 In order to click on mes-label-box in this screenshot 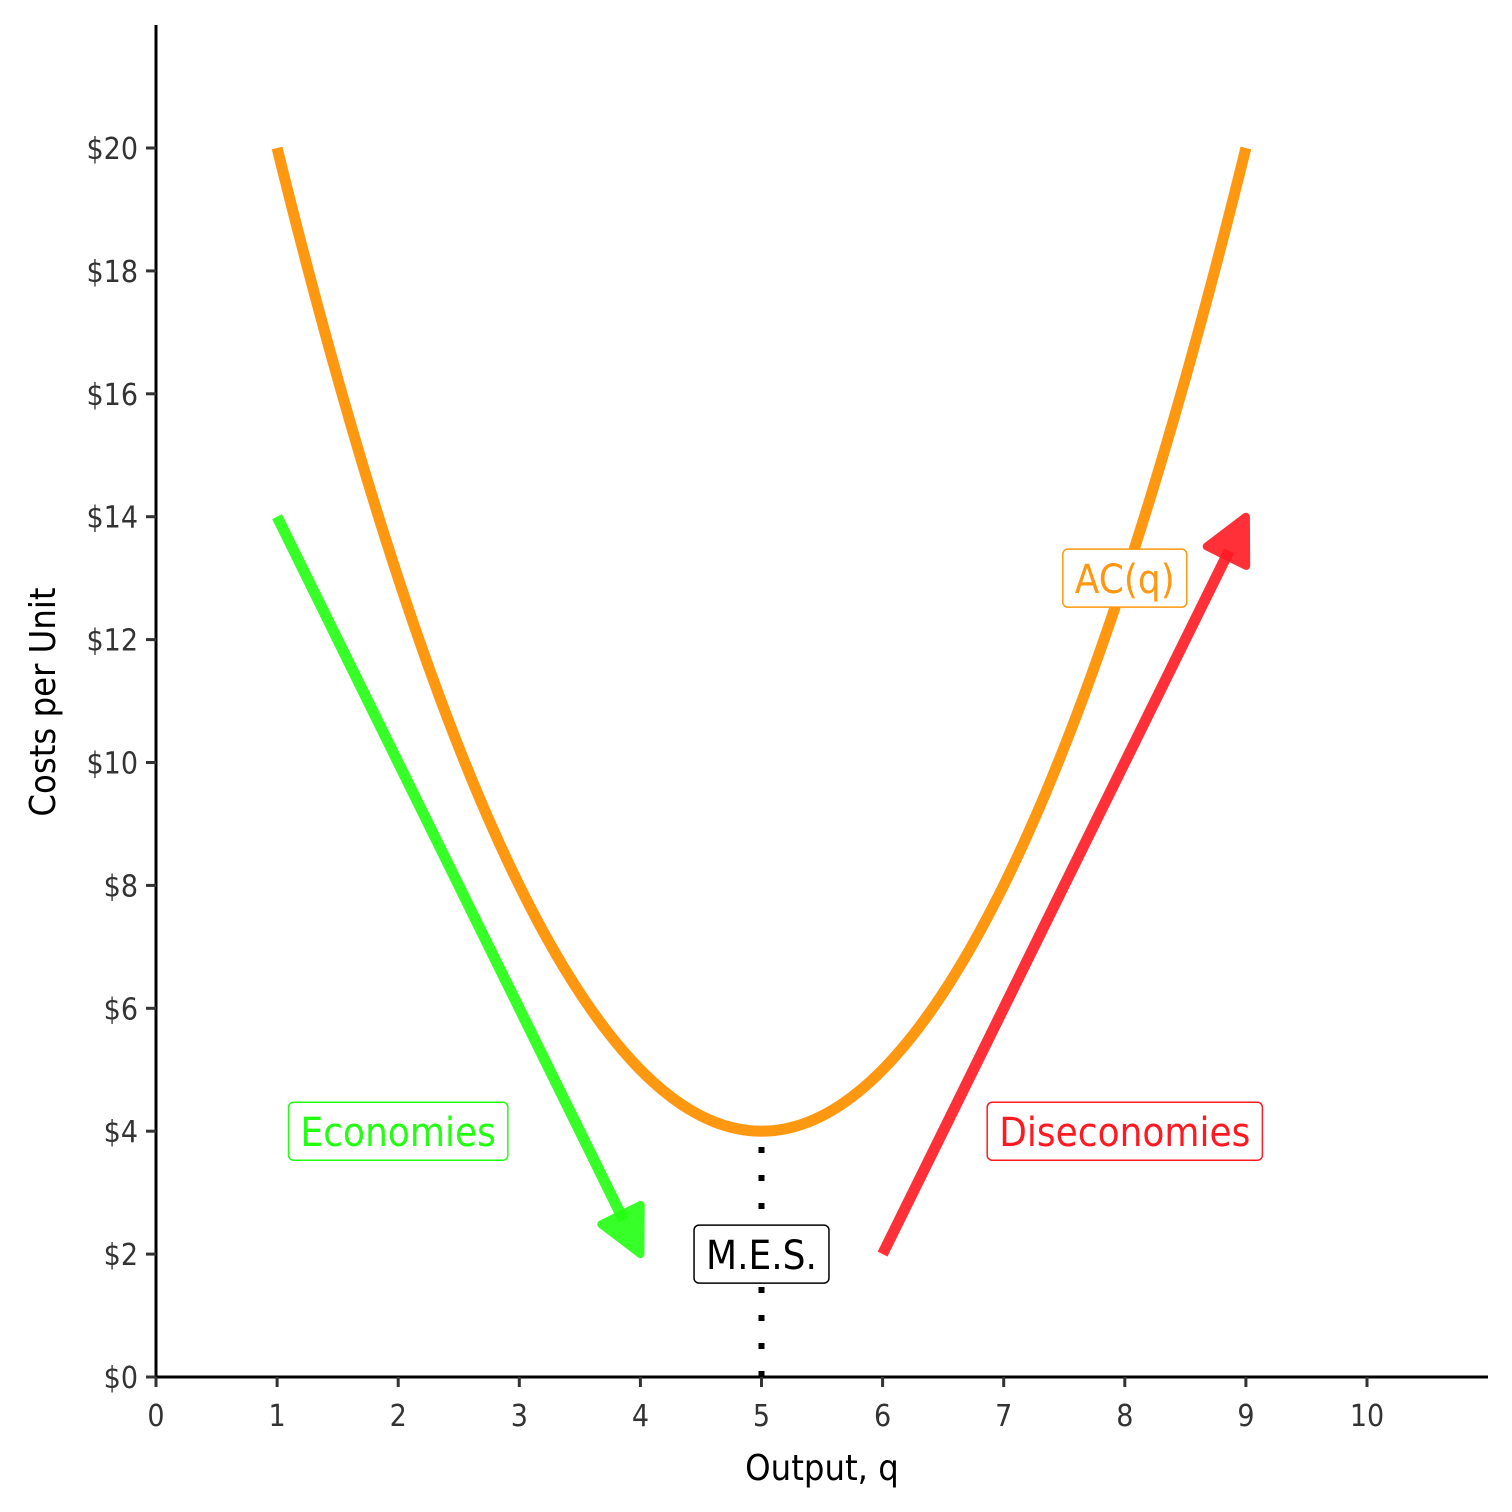, I will do `click(761, 1254)`.